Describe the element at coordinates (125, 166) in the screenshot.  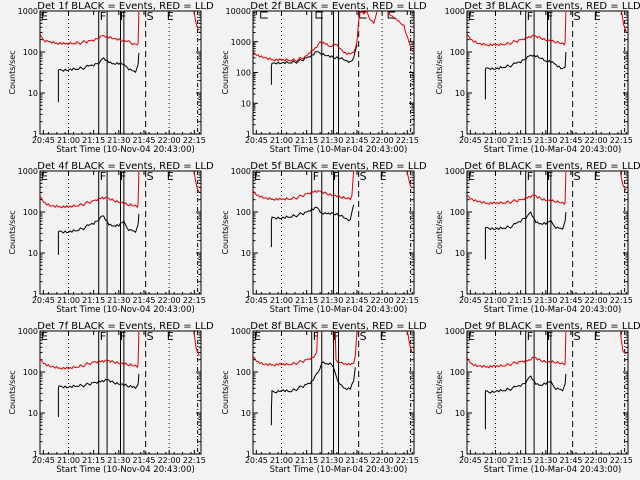
I see `plot-title: Det 4f BLACK = Events, RED = LLD` at that location.